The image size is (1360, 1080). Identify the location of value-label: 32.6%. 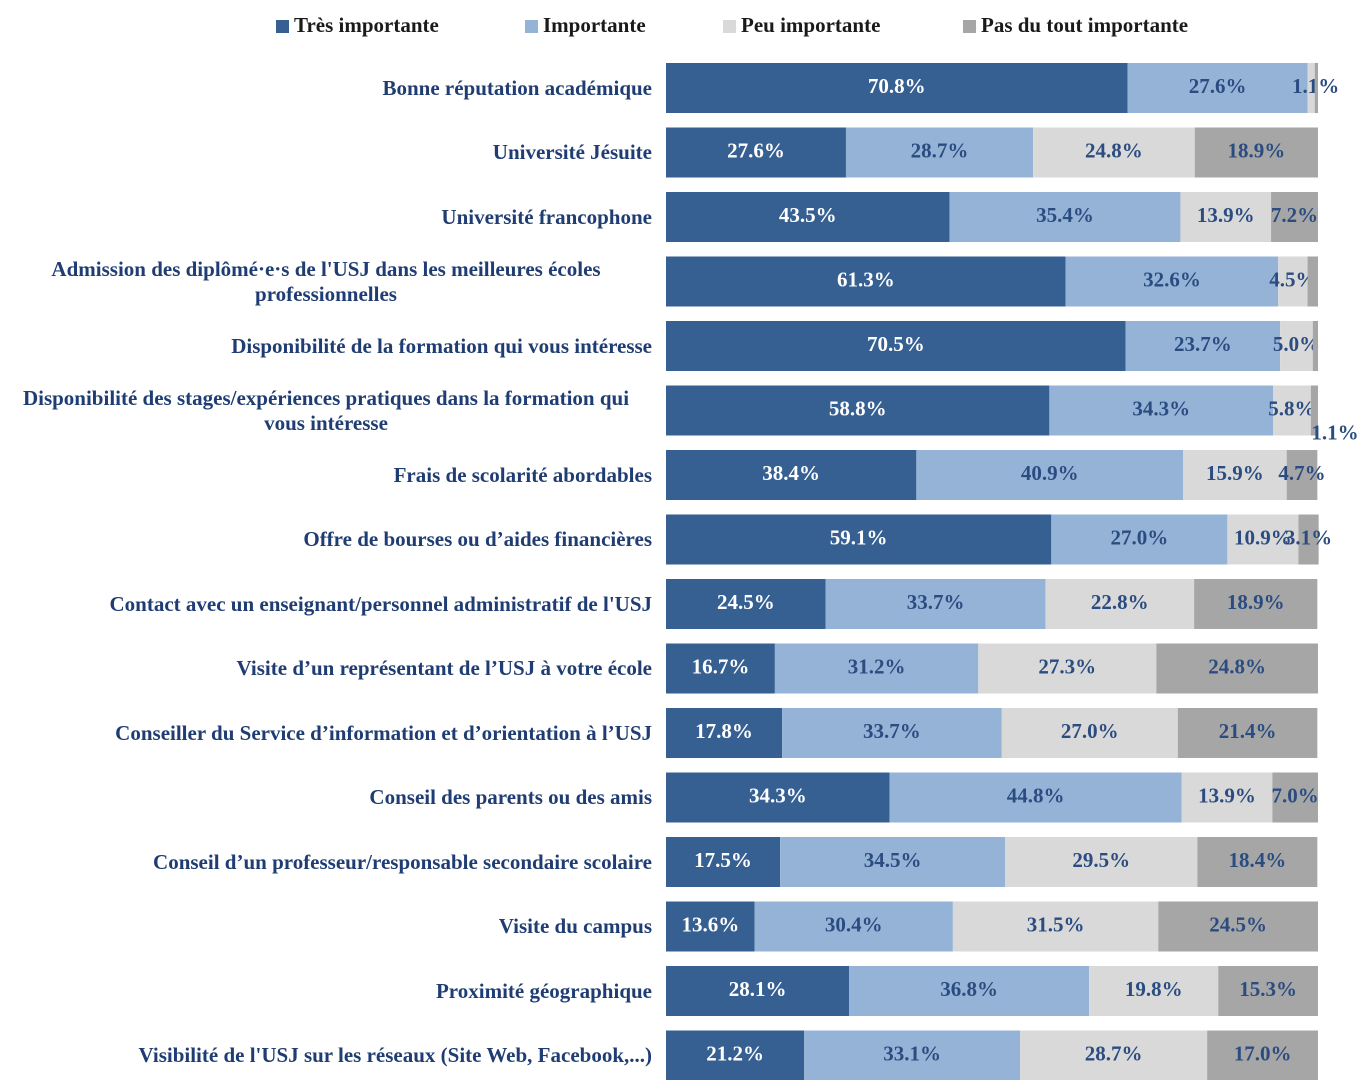
(1172, 279).